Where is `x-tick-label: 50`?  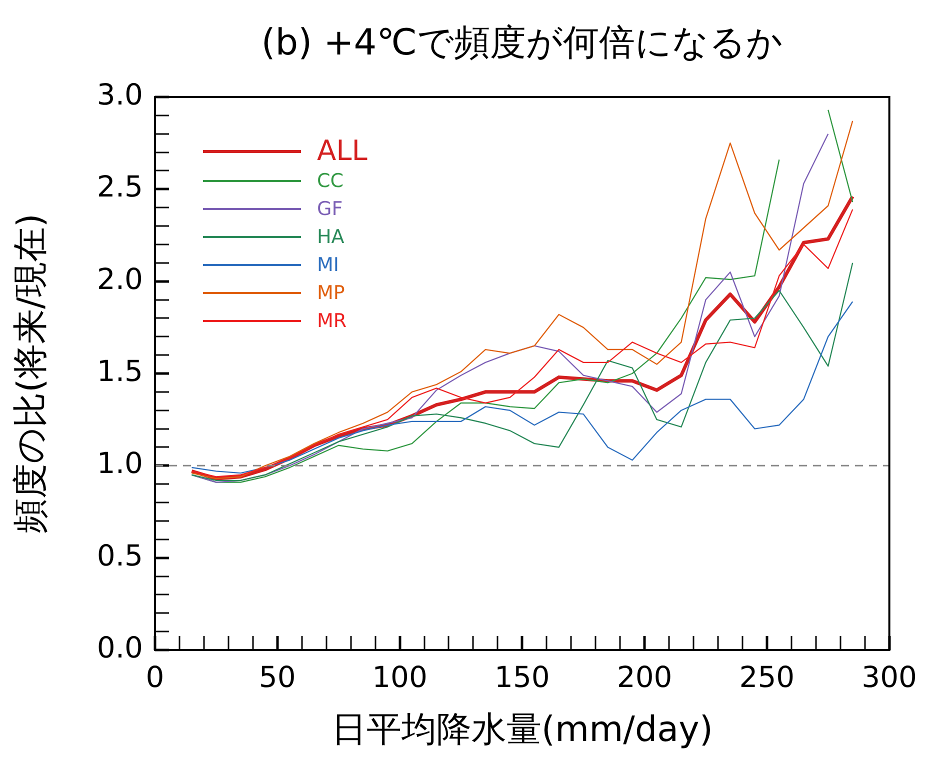 x-tick-label: 50 is located at coordinates (277, 677).